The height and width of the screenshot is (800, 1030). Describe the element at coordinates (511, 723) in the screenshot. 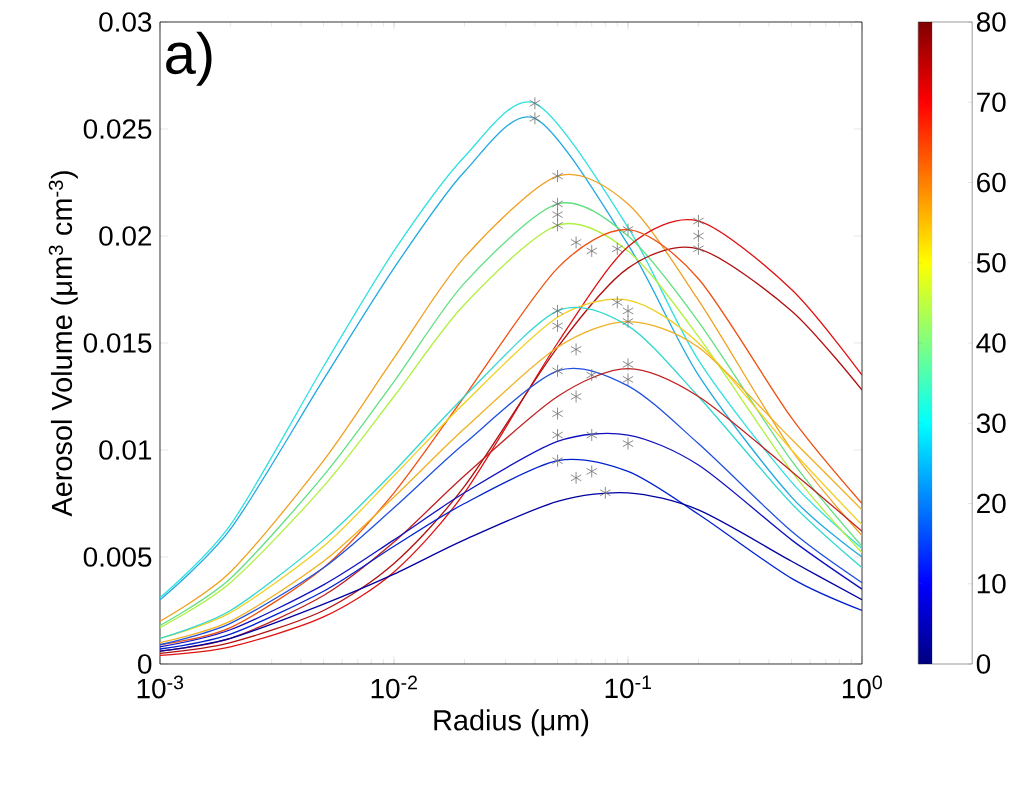

I see `x-axis-title: Radius (μm)` at that location.